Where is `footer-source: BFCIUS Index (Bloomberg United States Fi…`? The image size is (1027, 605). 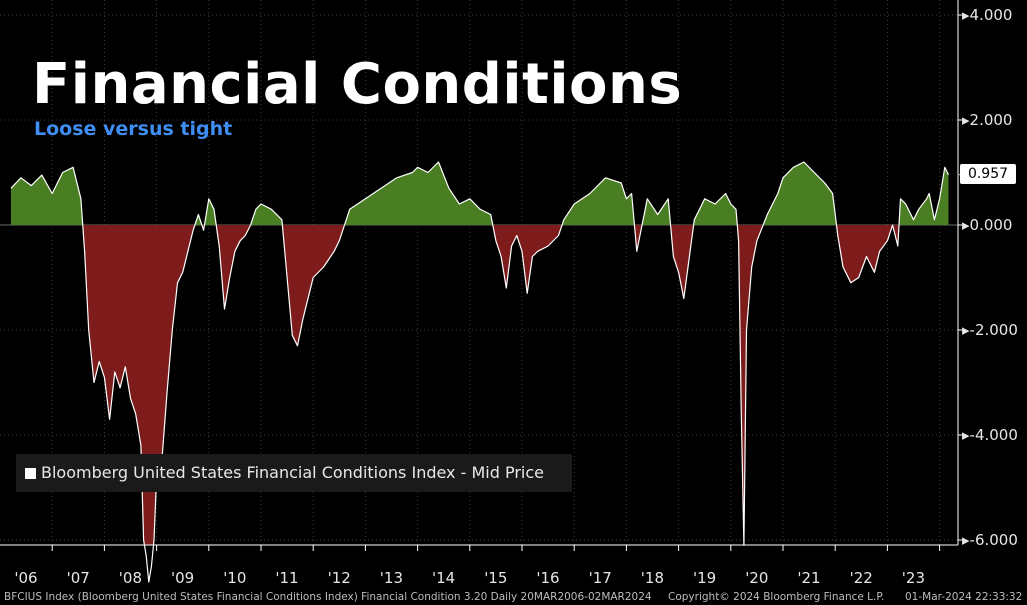 footer-source: BFCIUS Index (Bloomberg United States Fi… is located at coordinates (328, 597).